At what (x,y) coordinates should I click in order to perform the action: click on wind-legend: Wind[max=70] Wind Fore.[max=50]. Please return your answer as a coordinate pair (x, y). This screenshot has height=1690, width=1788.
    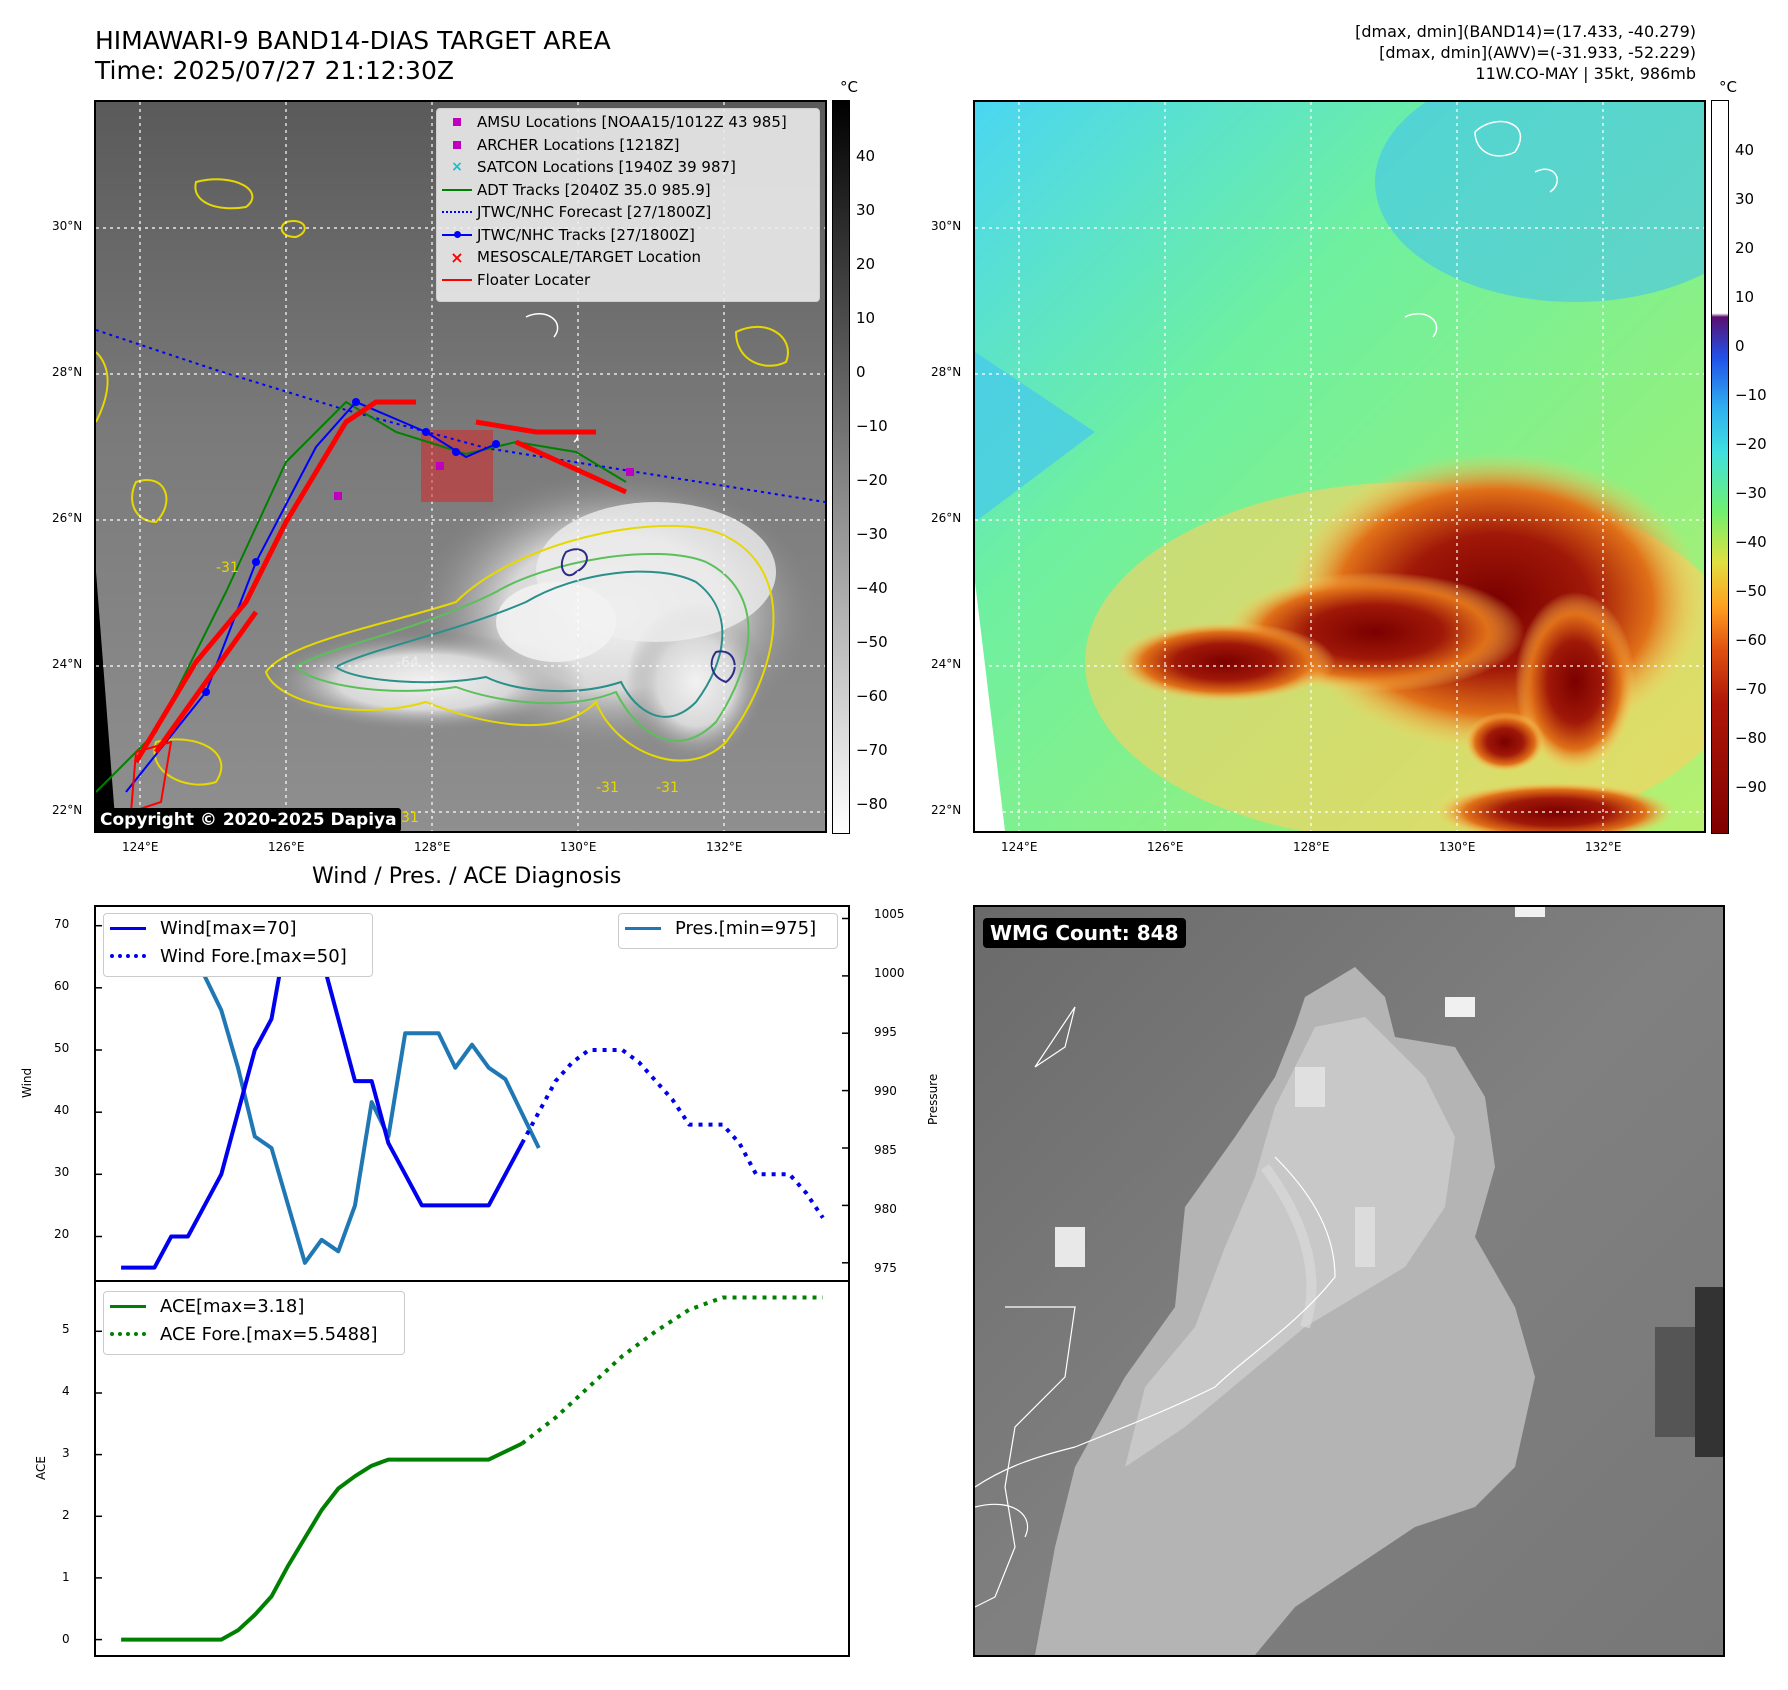
    Looking at the image, I should click on (238, 945).